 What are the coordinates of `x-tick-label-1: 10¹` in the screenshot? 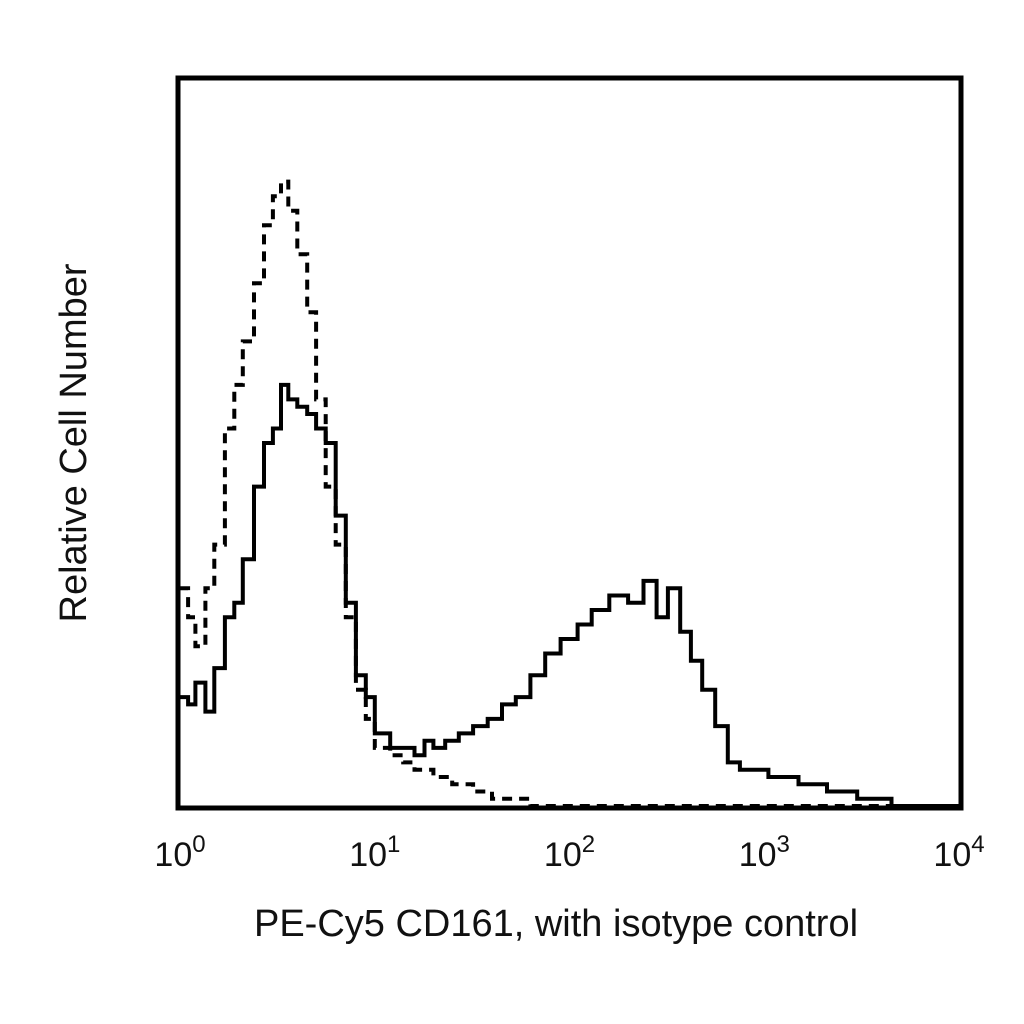 It's located at (374, 852).